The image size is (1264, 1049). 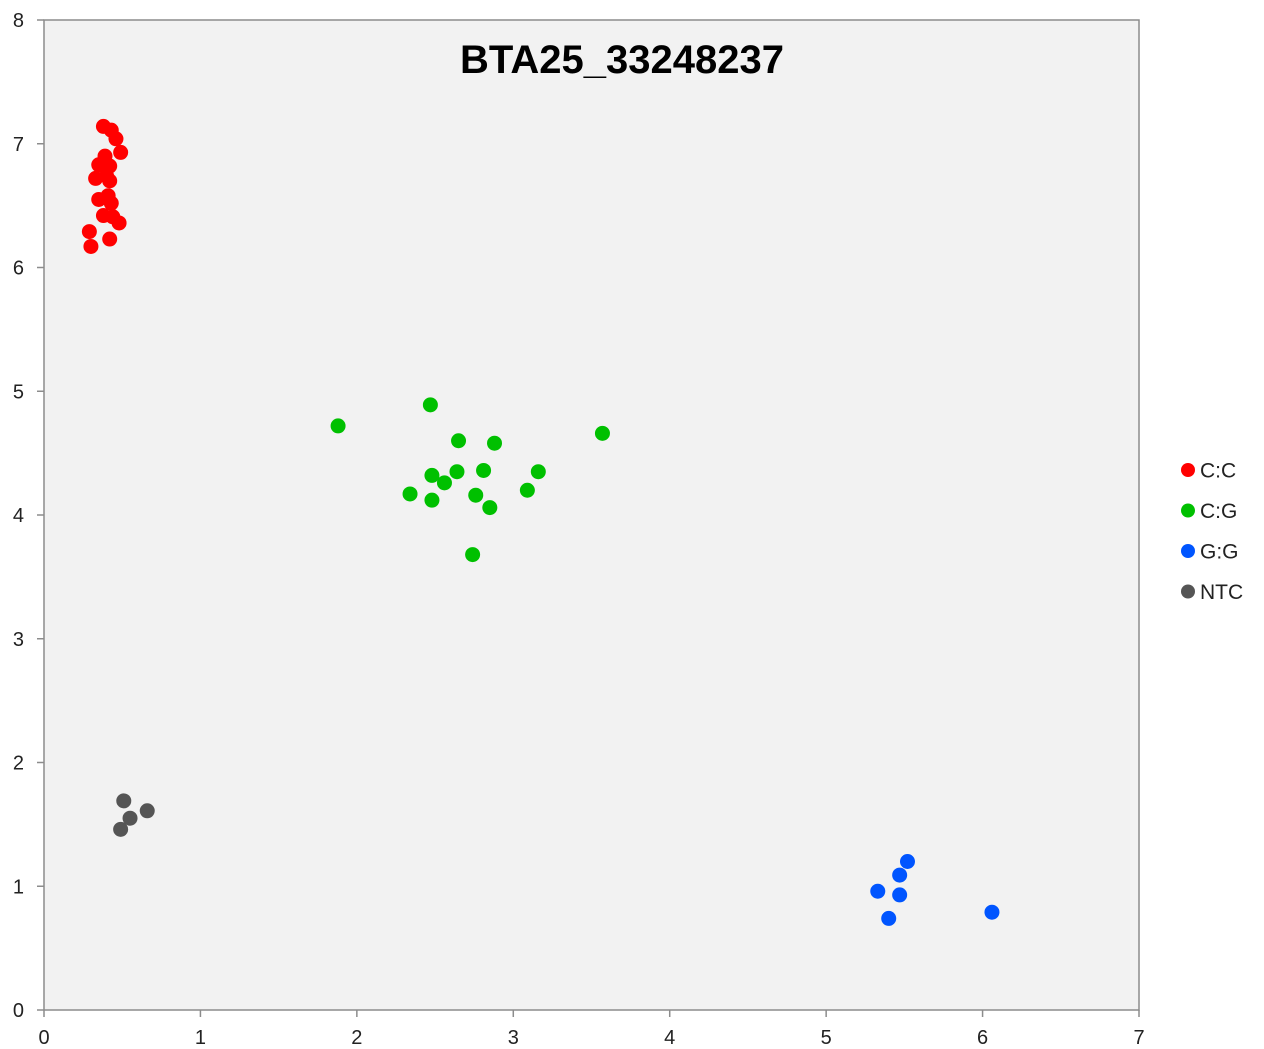 I want to click on x-tick-label: 2, so click(x=356, y=1038).